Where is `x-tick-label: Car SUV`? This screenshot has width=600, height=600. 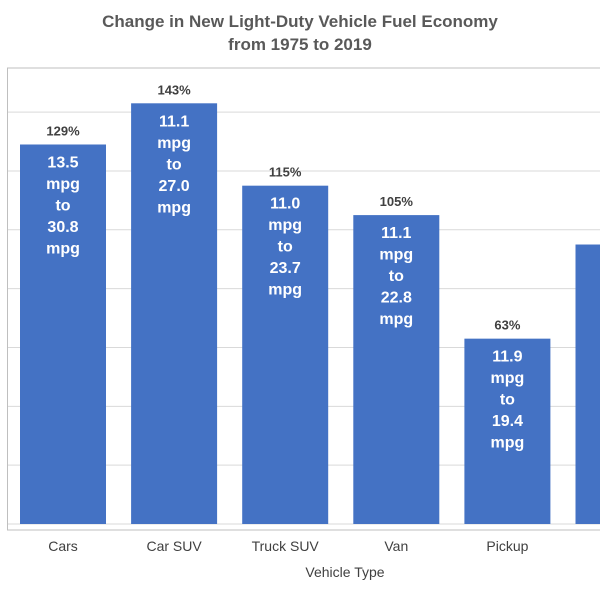 x-tick-label: Car SUV is located at coordinates (174, 546).